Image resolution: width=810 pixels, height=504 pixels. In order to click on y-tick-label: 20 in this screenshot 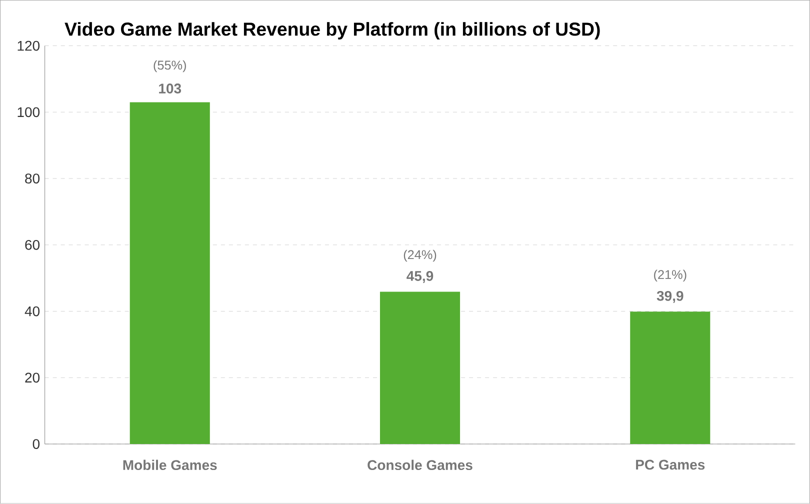, I will do `click(32, 377)`.